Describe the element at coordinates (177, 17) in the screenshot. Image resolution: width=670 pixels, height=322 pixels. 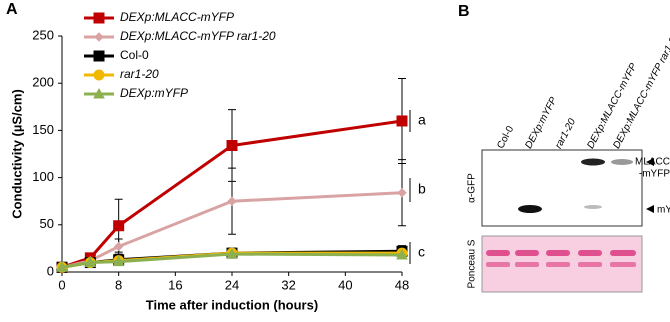
I see `legend-label: DEXp:MLACC-mYFP` at that location.